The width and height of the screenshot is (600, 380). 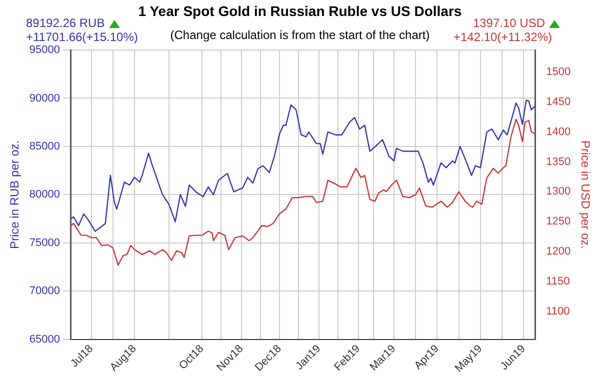 I want to click on y2-tick-label: 1350, so click(x=558, y=162).